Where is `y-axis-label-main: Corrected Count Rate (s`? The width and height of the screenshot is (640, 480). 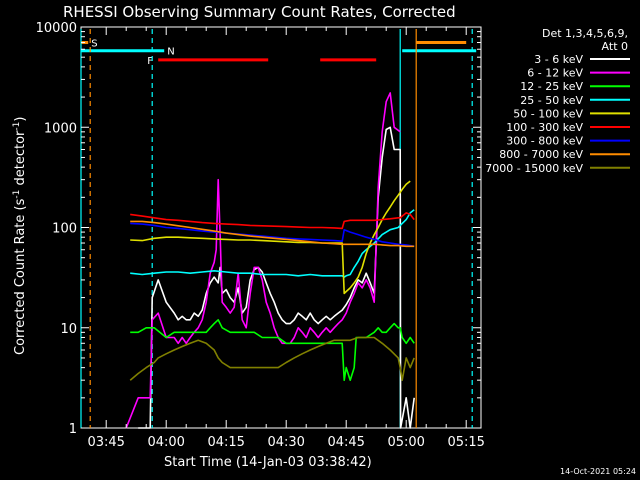
y-axis-label-main: Corrected Count Rate (s is located at coordinates (20, 276).